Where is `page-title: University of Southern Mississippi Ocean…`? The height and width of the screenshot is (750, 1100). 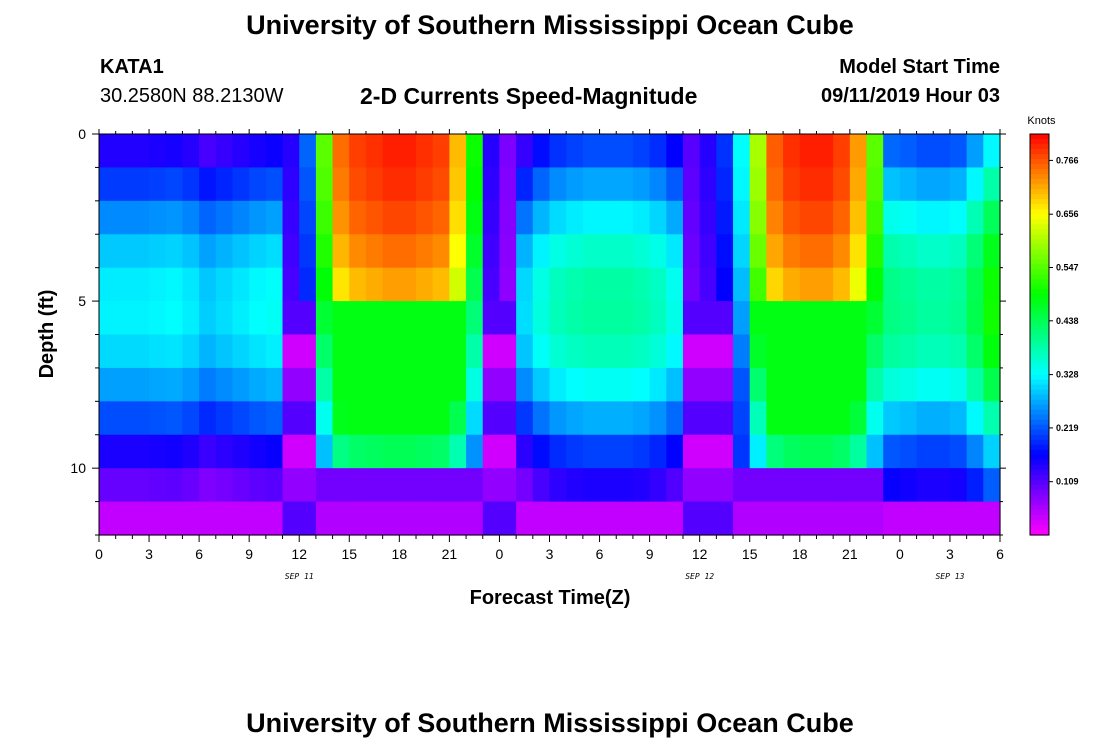
page-title: University of Southern Mississippi Ocean… is located at coordinates (550, 25).